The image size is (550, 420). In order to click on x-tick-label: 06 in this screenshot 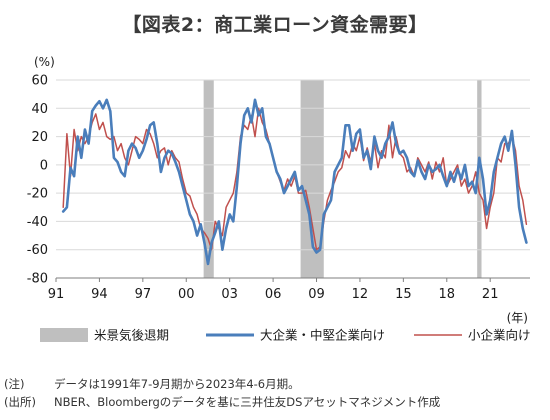, I will do `click(273, 294)`.